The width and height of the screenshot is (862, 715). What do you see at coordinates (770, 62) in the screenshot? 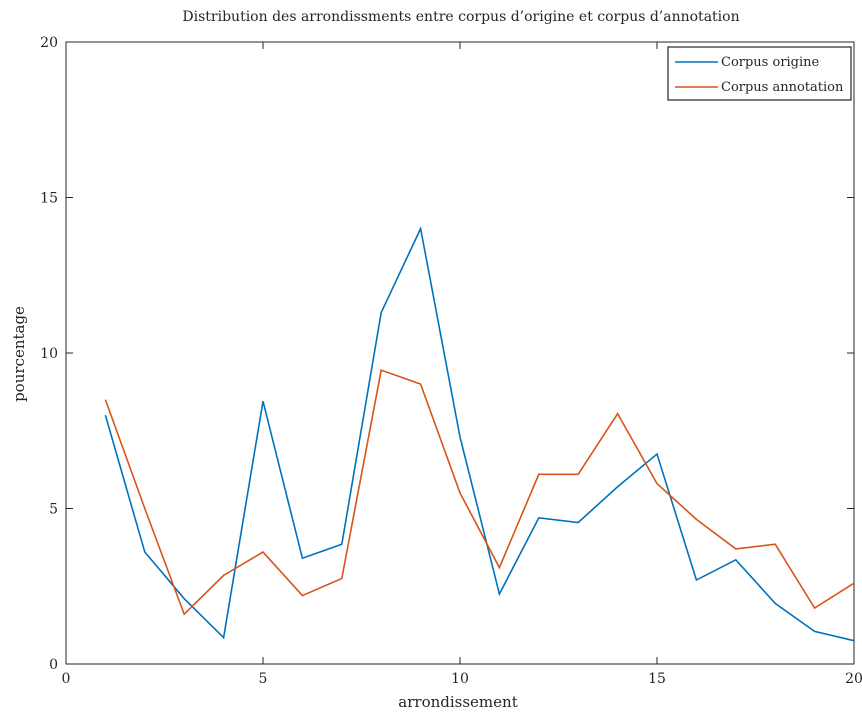
I see `legend-label-corpus-origine: Corpus origine` at bounding box center [770, 62].